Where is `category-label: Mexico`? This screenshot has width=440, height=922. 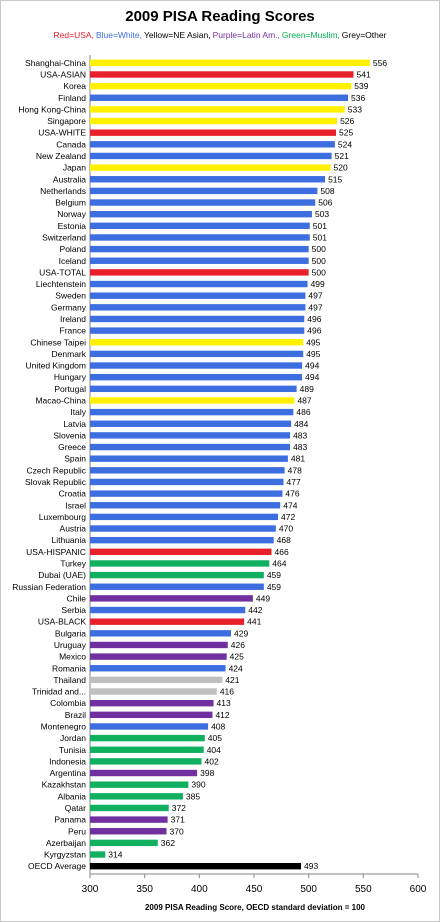
category-label: Mexico is located at coordinates (72, 657).